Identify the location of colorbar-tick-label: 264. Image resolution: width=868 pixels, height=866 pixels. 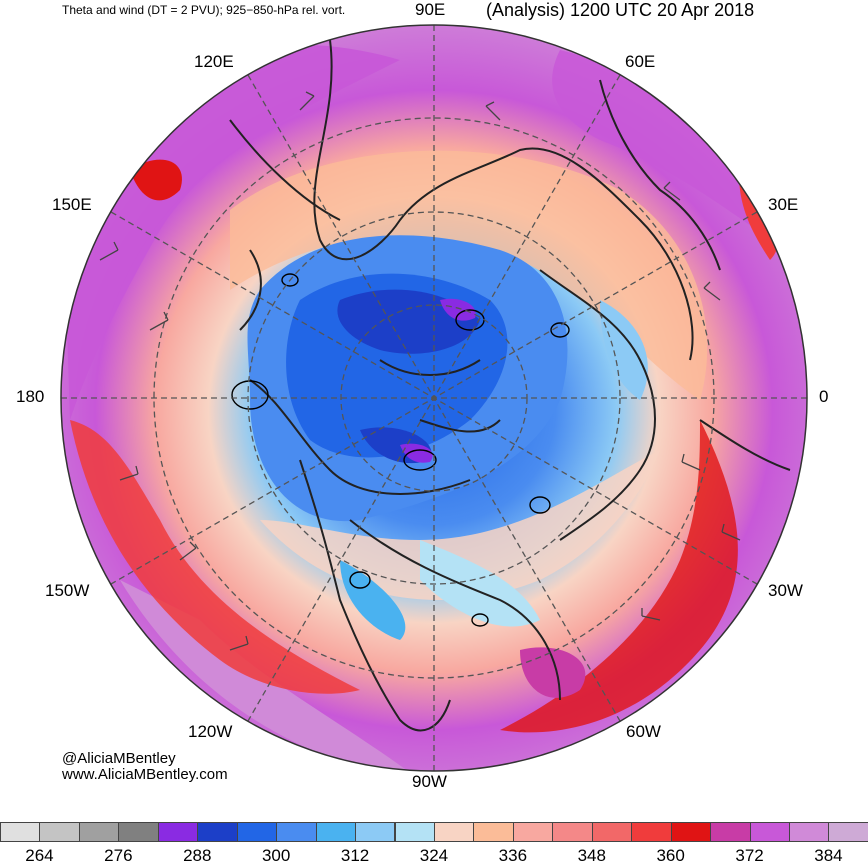
(39, 855).